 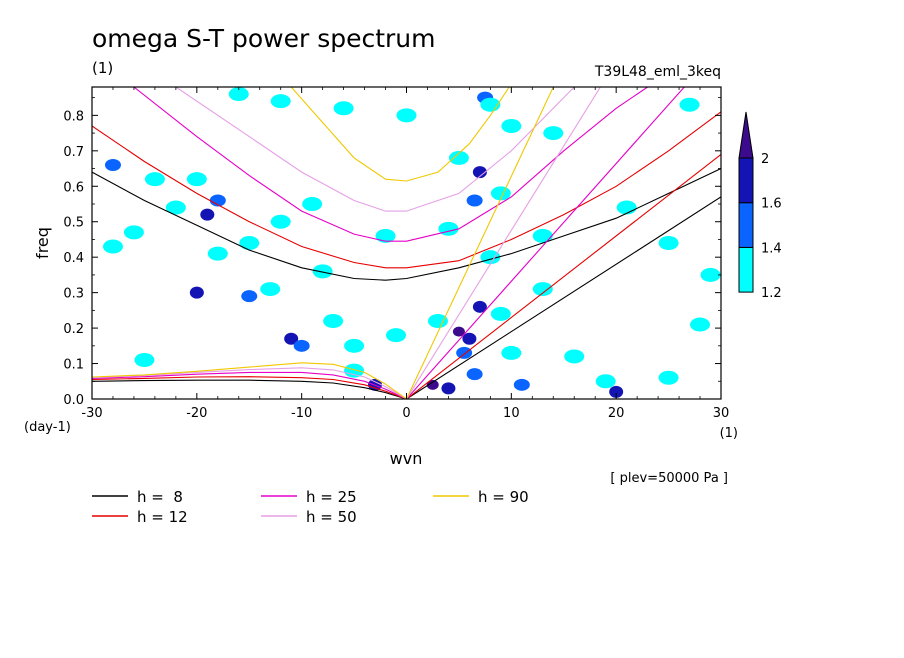 I want to click on curve-h12-rossby, so click(x=249, y=387).